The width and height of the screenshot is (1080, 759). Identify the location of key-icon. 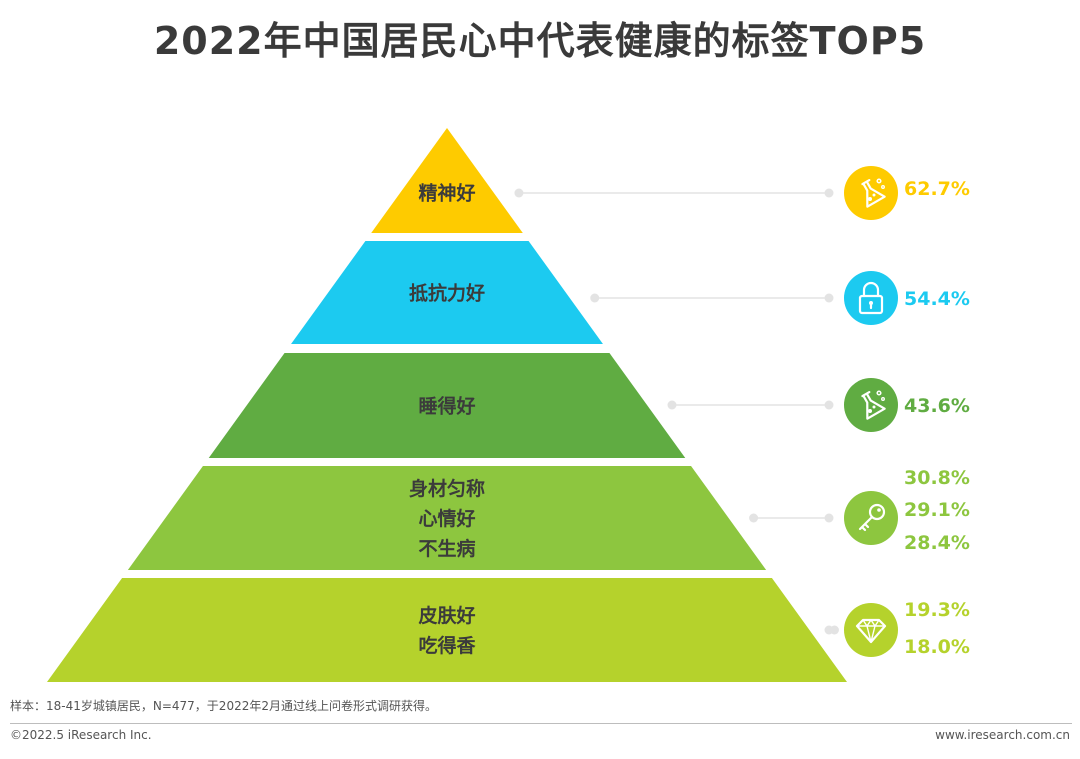
(871, 518).